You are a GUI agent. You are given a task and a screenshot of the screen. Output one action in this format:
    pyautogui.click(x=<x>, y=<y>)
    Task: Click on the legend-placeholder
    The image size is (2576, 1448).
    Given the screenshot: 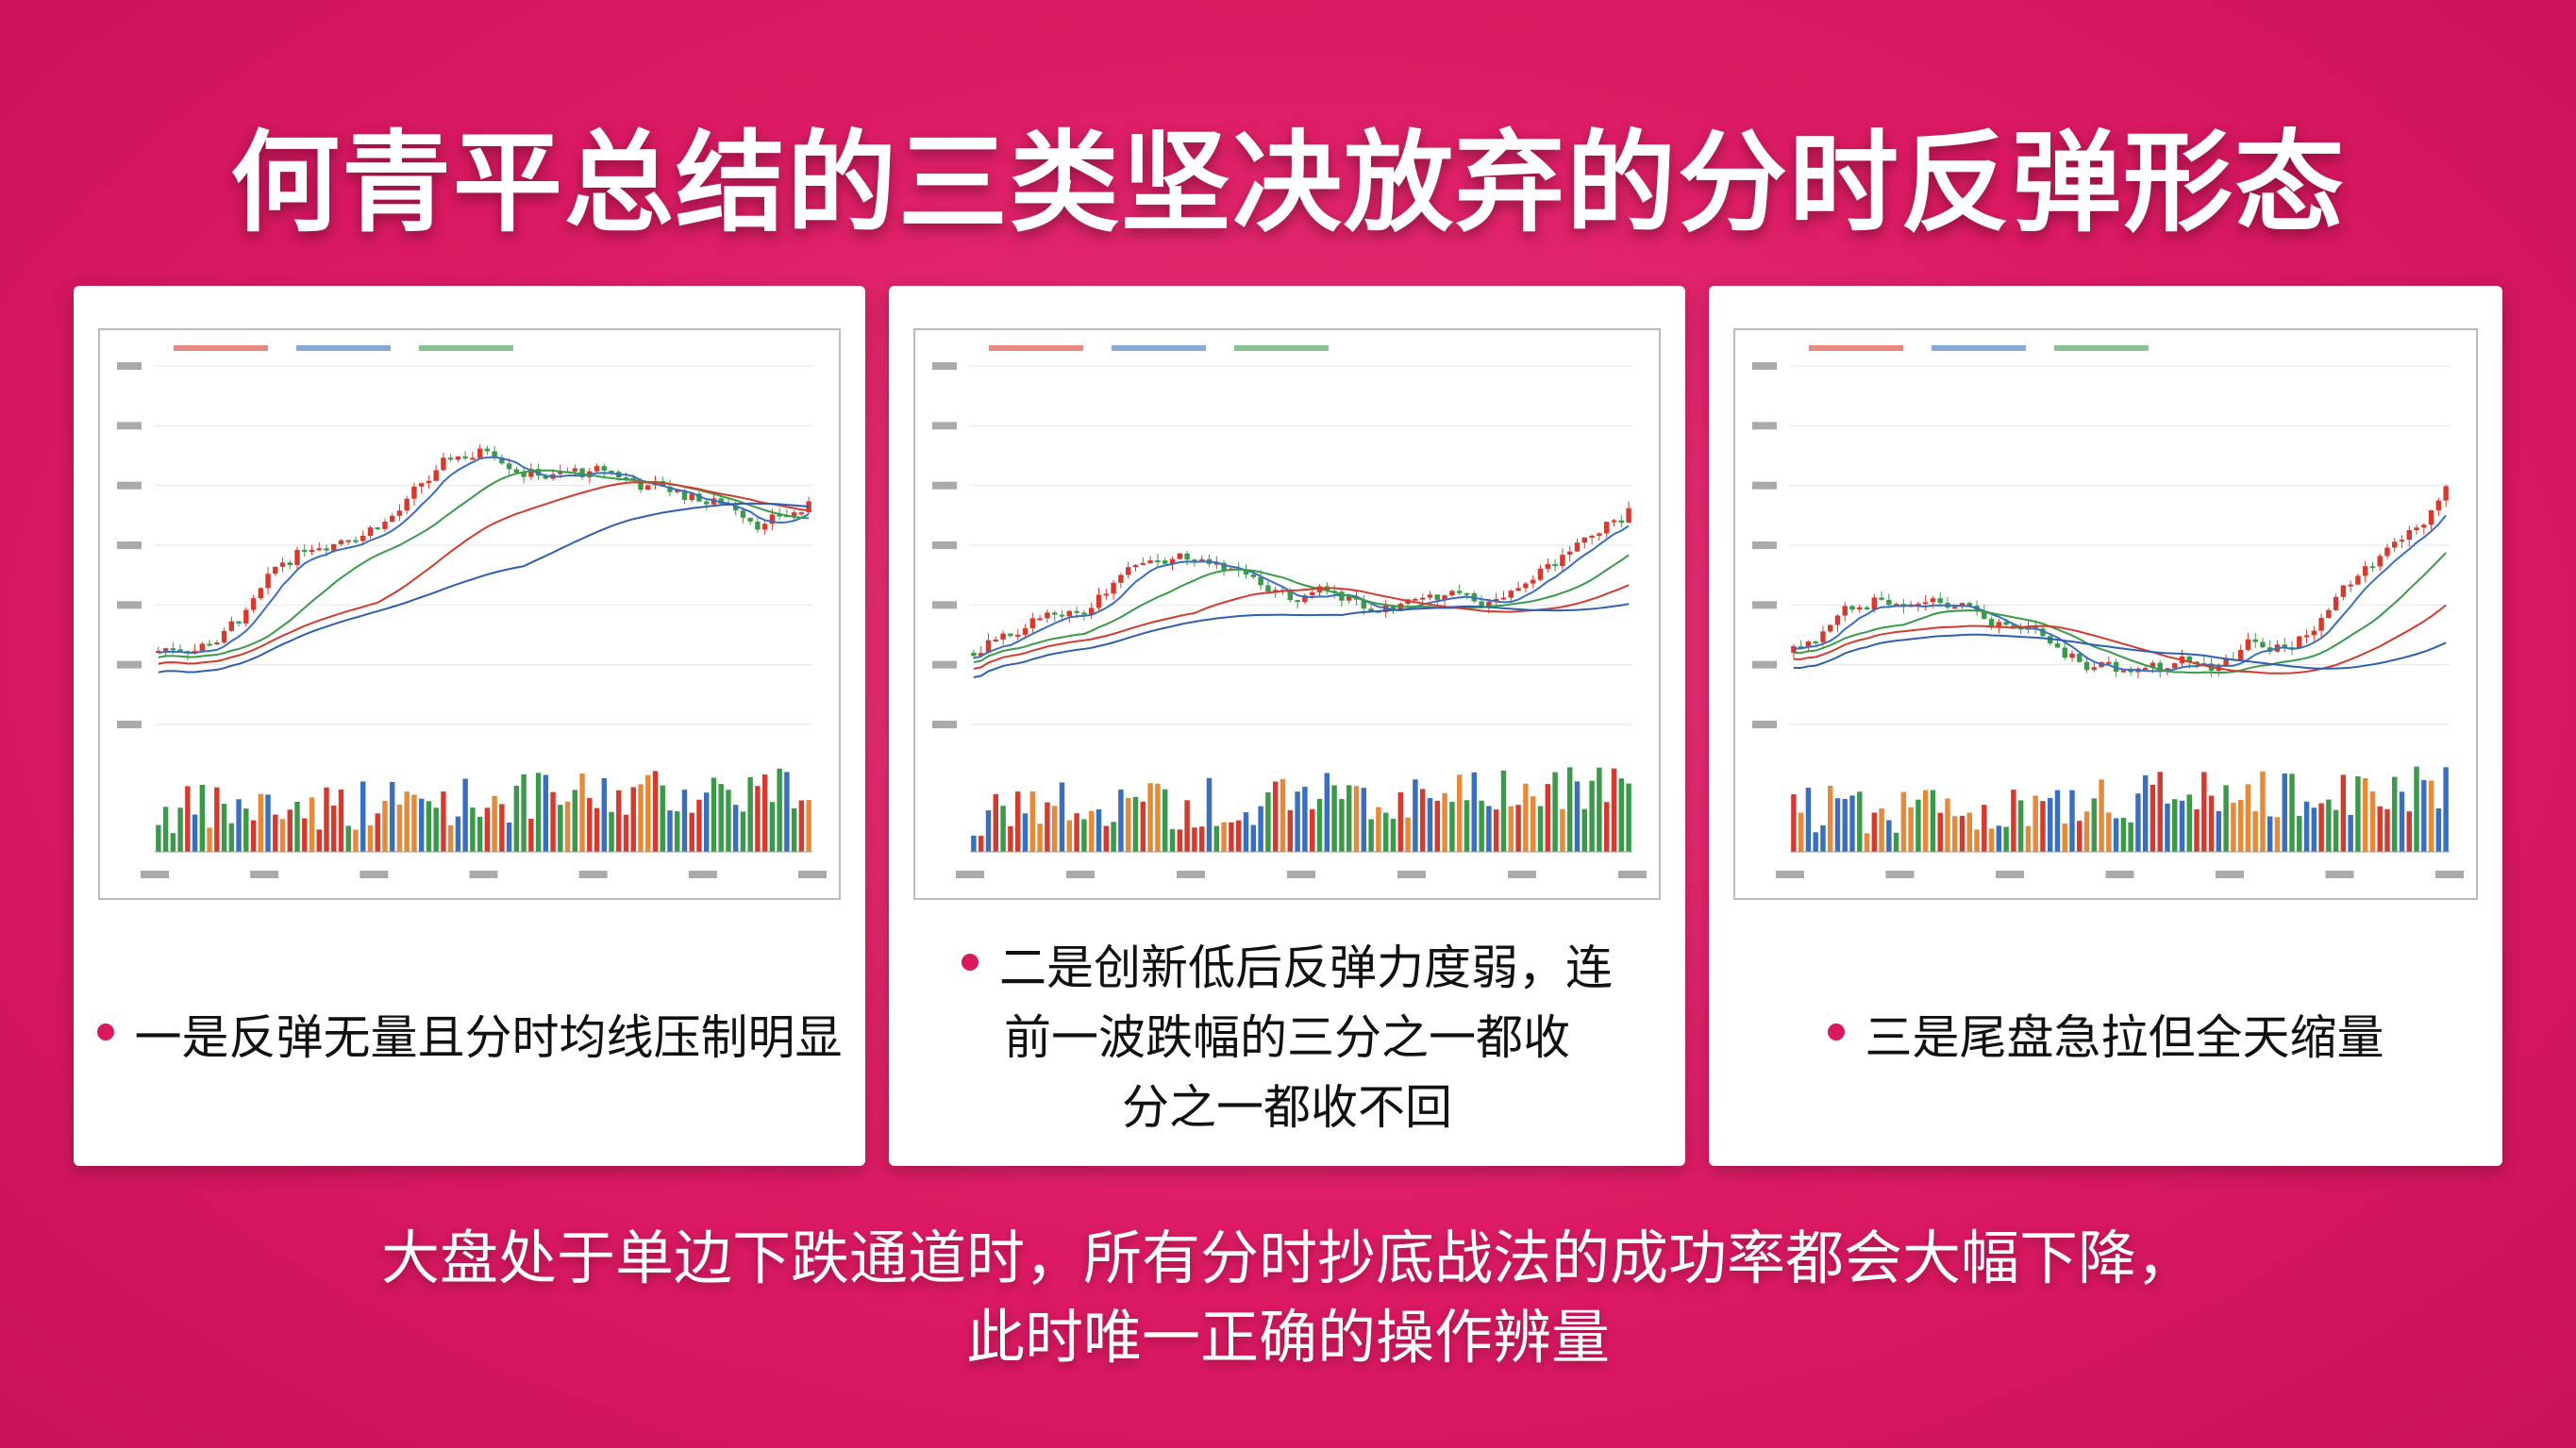 What is the action you would take?
    pyautogui.click(x=1979, y=348)
    